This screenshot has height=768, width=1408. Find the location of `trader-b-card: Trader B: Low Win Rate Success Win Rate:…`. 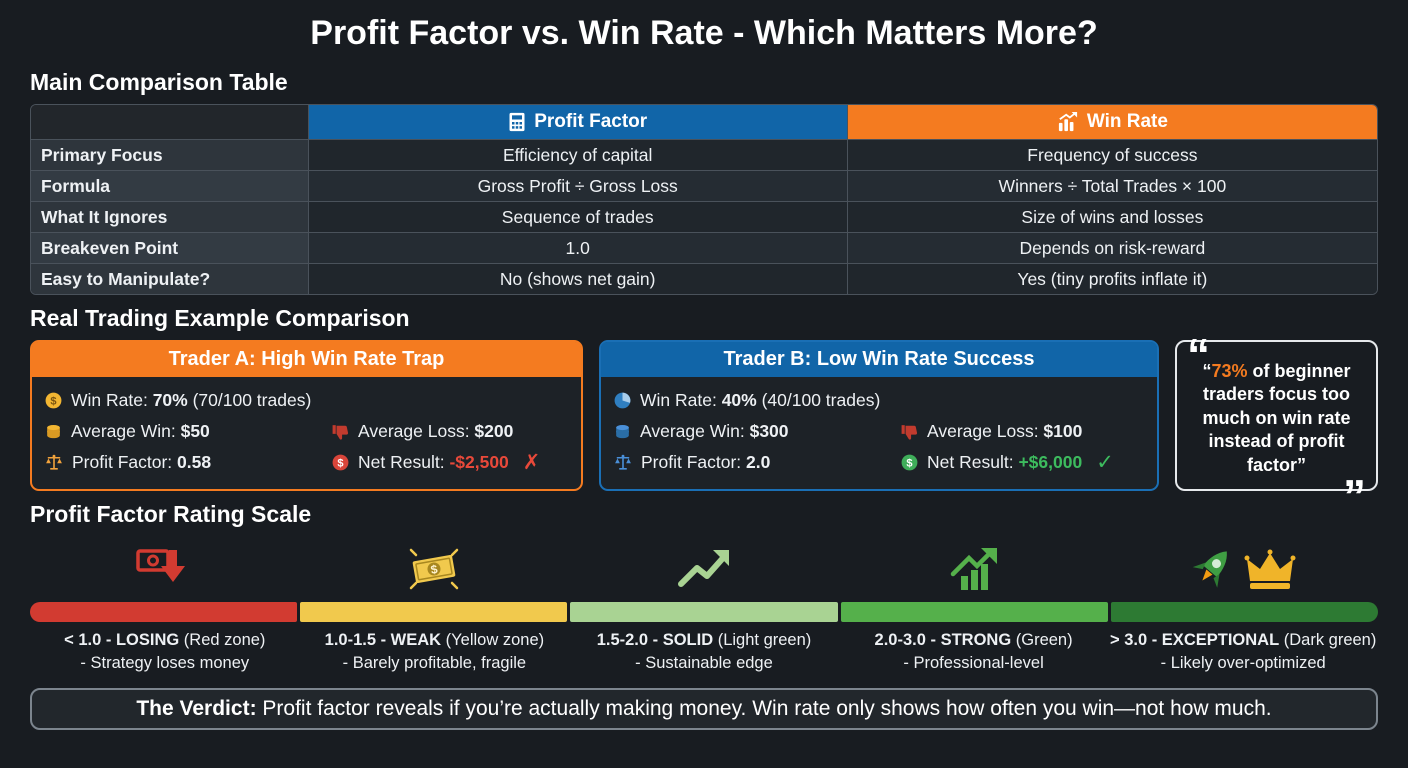

trader-b-card: Trader B: Low Win Rate Success Win Rate:… is located at coordinates (879, 415).